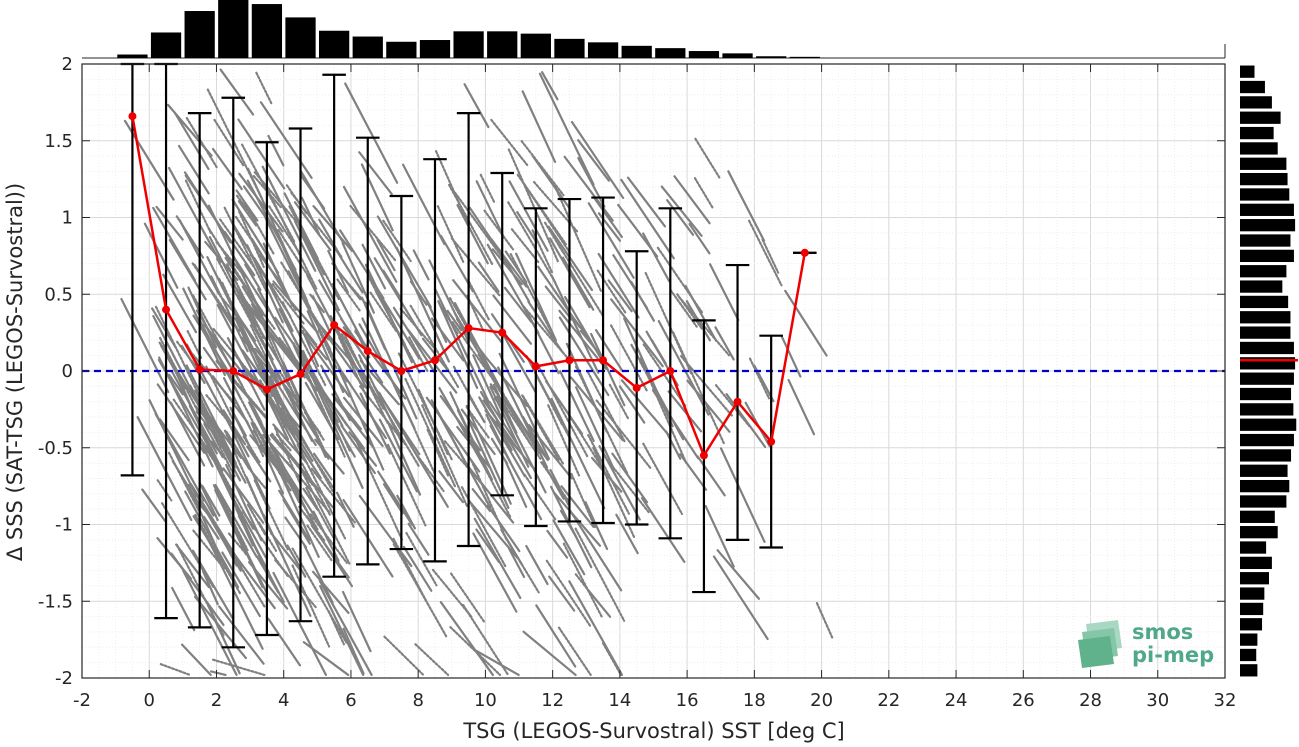 The width and height of the screenshot is (1299, 747). Describe the element at coordinates (654, 29) in the screenshot. I see `x-histogram` at that location.